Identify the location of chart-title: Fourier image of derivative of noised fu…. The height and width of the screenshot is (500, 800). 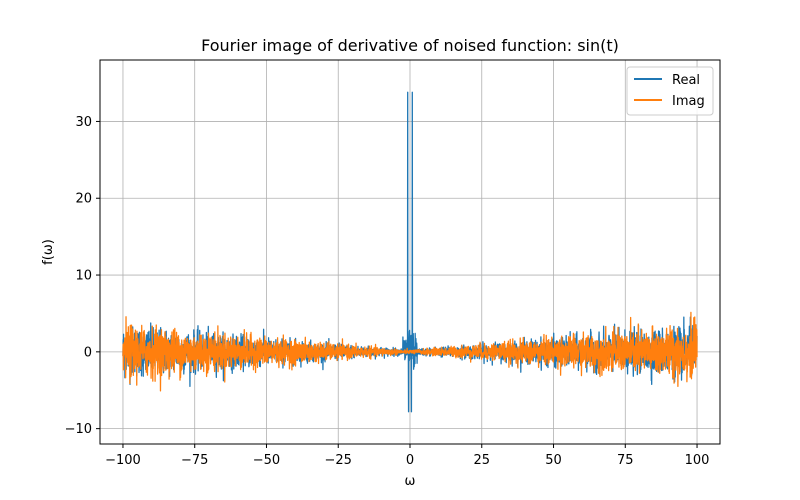
(410, 45).